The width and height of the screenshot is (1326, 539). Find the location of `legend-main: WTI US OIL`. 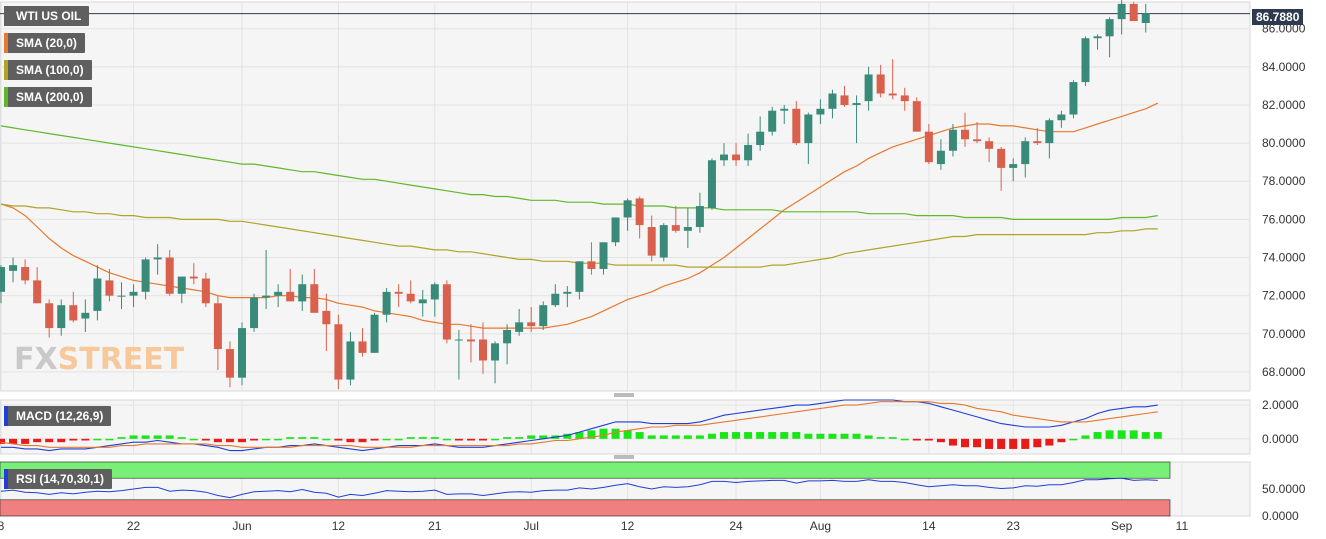

legend-main: WTI US OIL is located at coordinates (47, 16).